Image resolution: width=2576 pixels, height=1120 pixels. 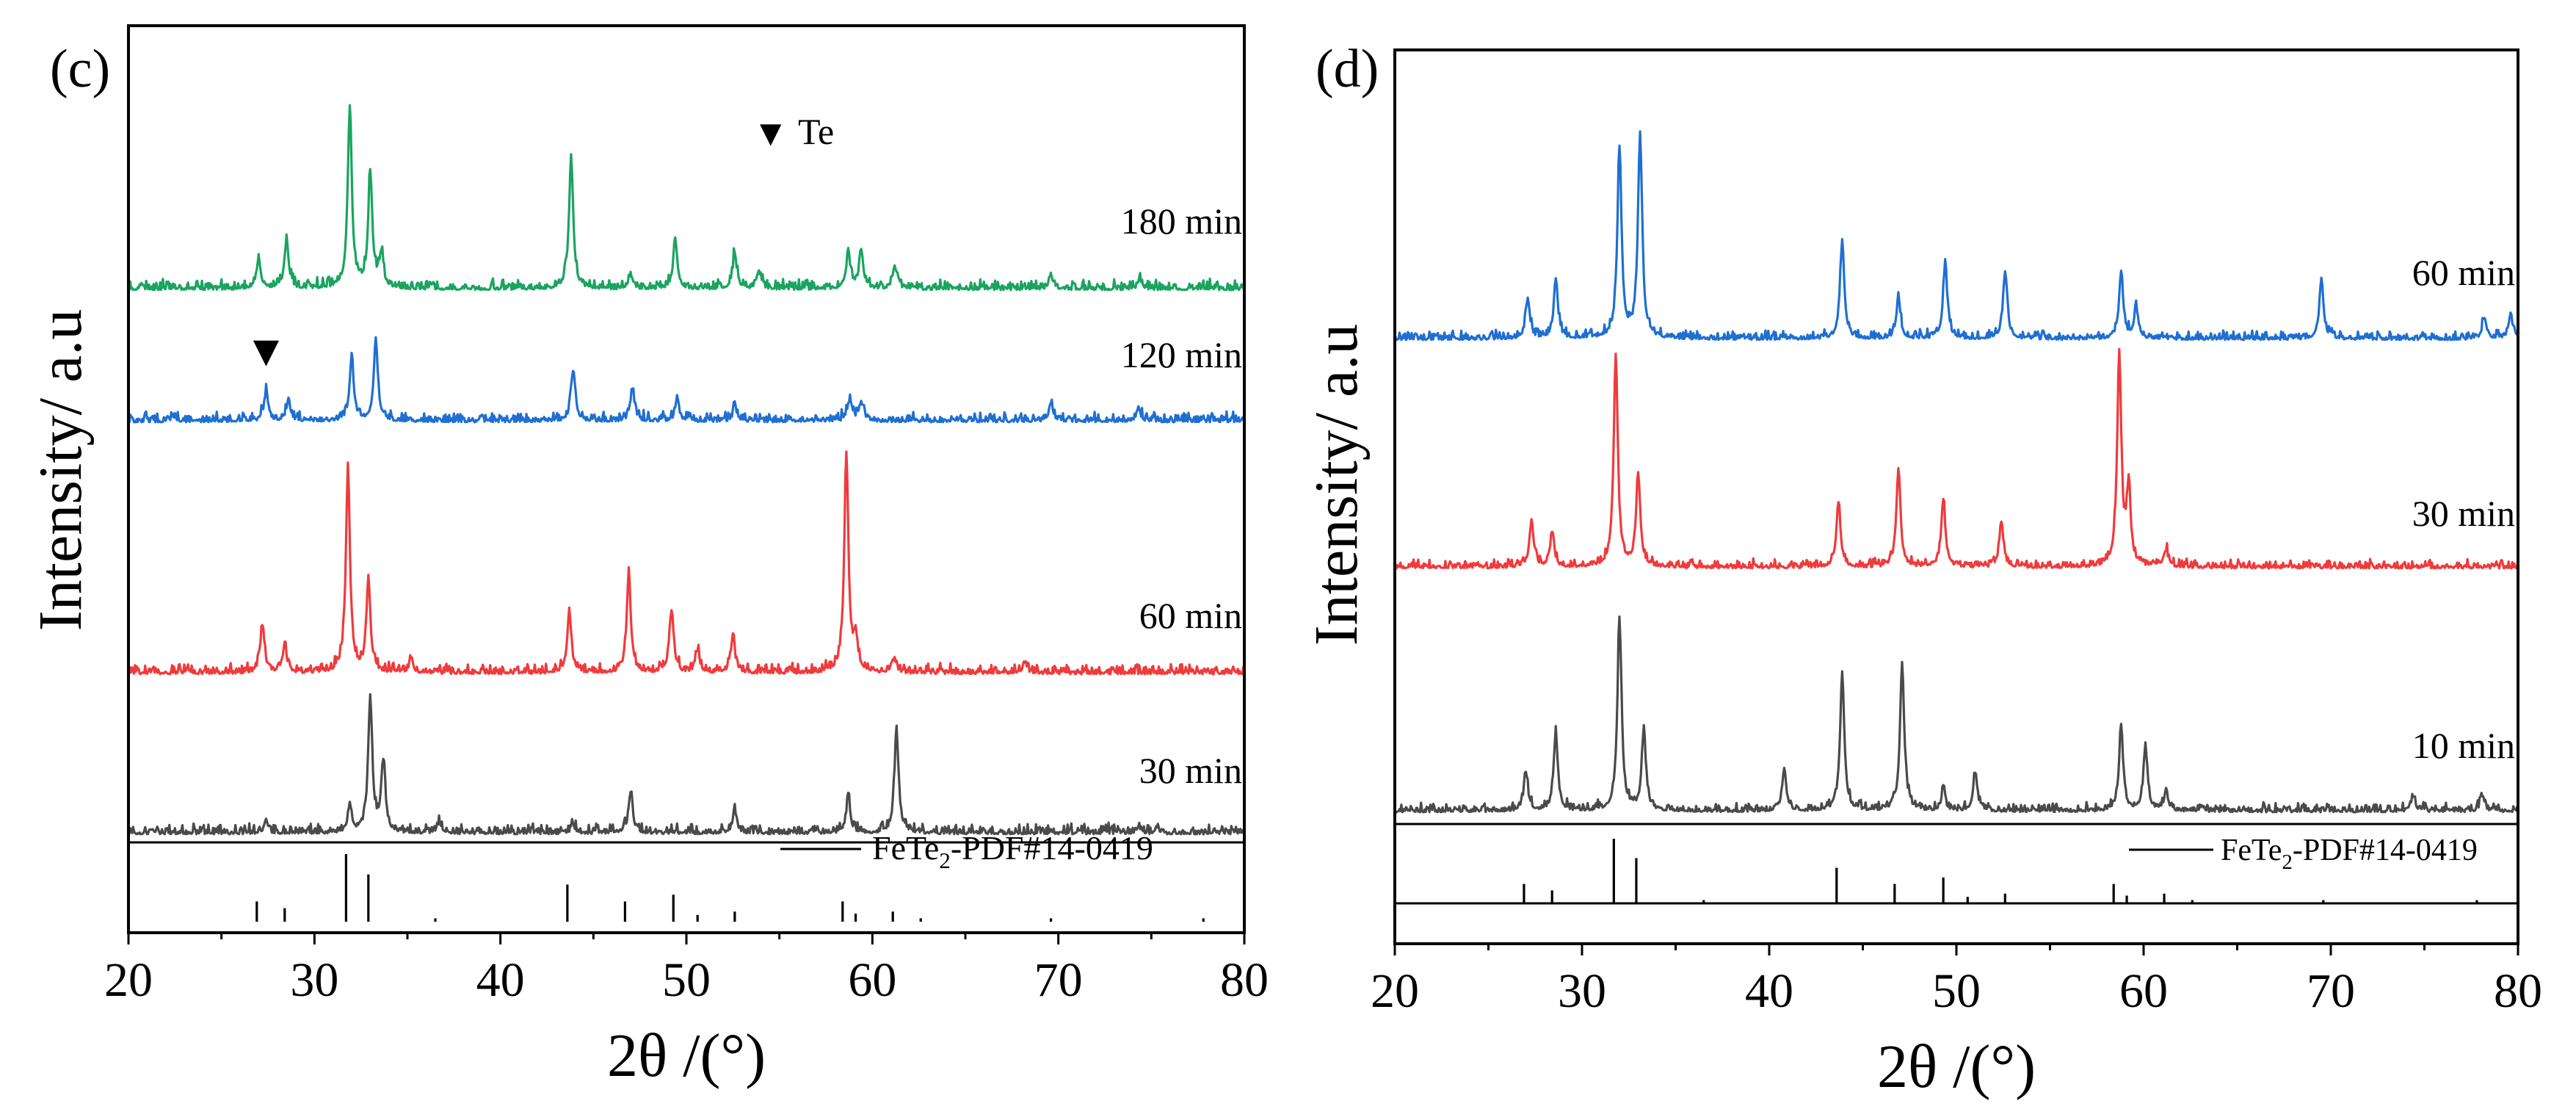 What do you see at coordinates (80, 69) in the screenshot?
I see `panel-label: (c)` at bounding box center [80, 69].